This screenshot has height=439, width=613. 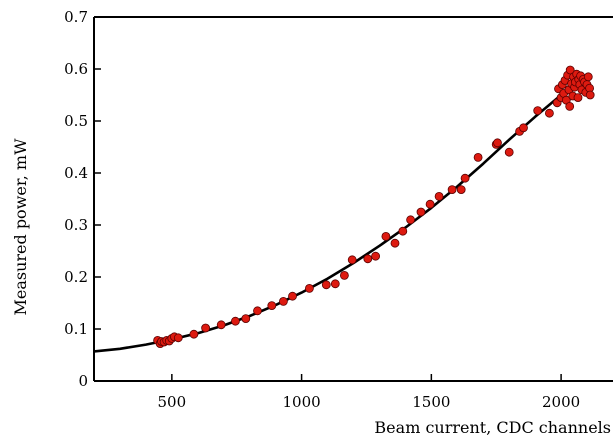 I want to click on x-axis-label: Beam current, CDC channels, so click(x=492, y=427).